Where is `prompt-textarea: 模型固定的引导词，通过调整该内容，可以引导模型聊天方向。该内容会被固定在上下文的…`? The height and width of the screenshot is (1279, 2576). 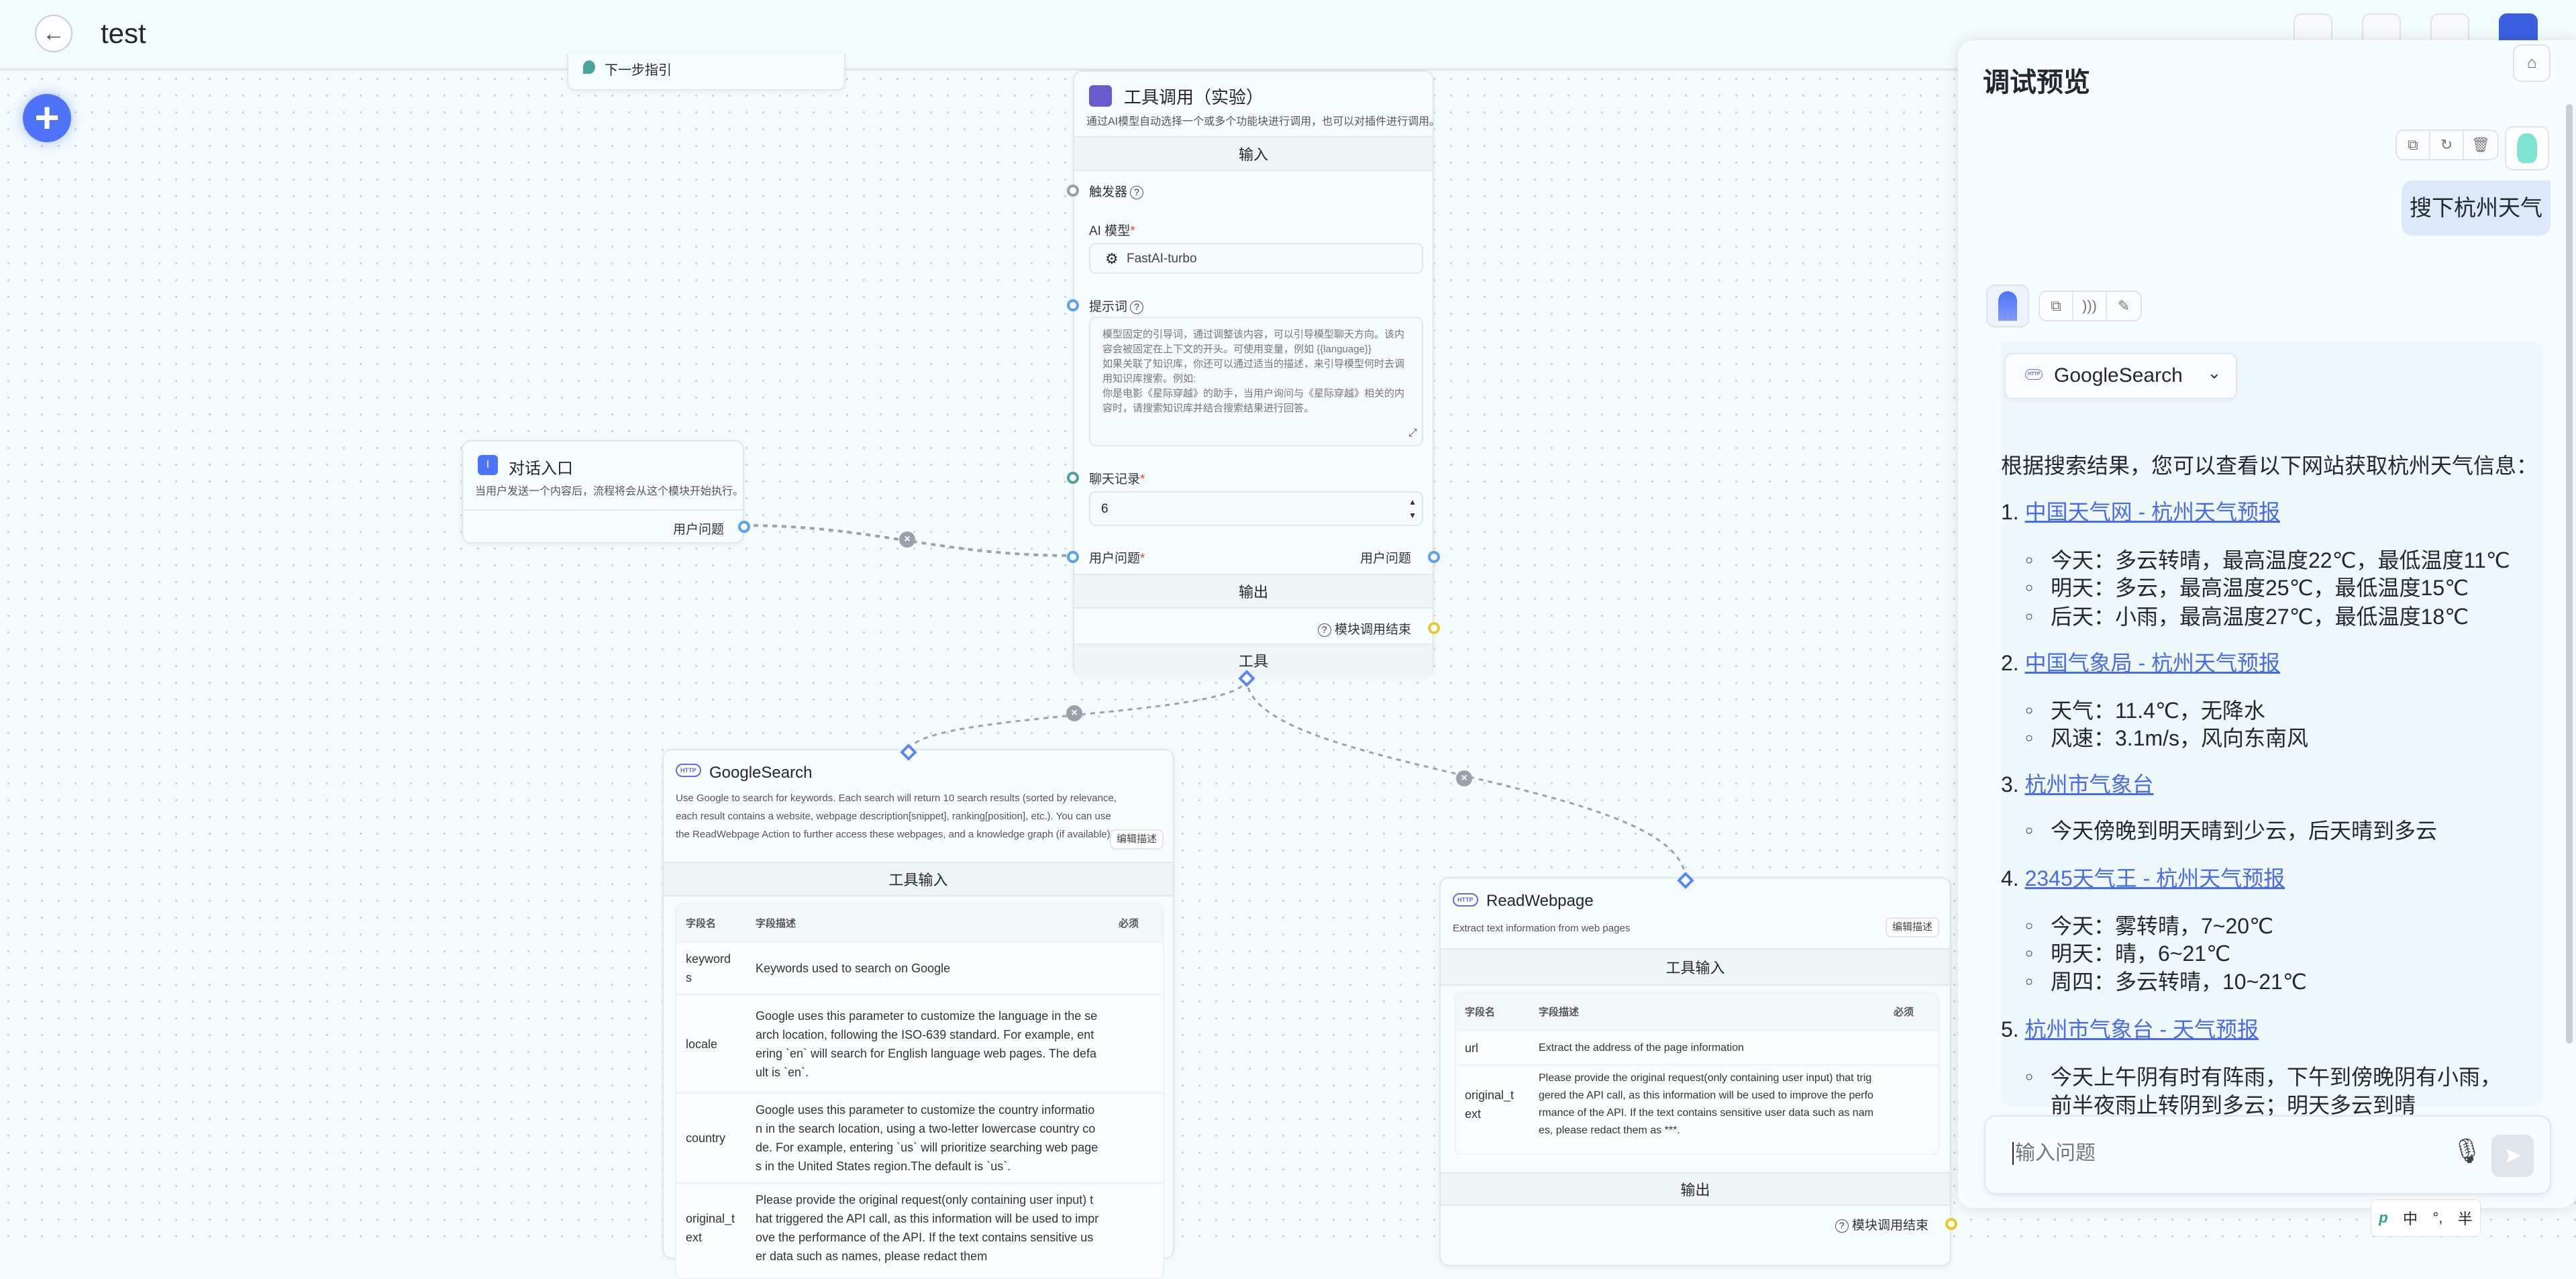 prompt-textarea: 模型固定的引导词，通过调整该内容，可以引导模型聊天方向。该内容会被固定在上下文的… is located at coordinates (1256, 381).